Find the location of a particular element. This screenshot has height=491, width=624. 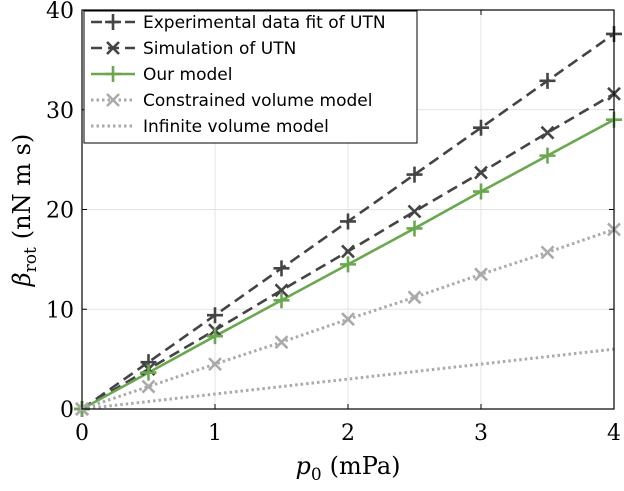

x-tick-label: 1 is located at coordinates (215, 433).